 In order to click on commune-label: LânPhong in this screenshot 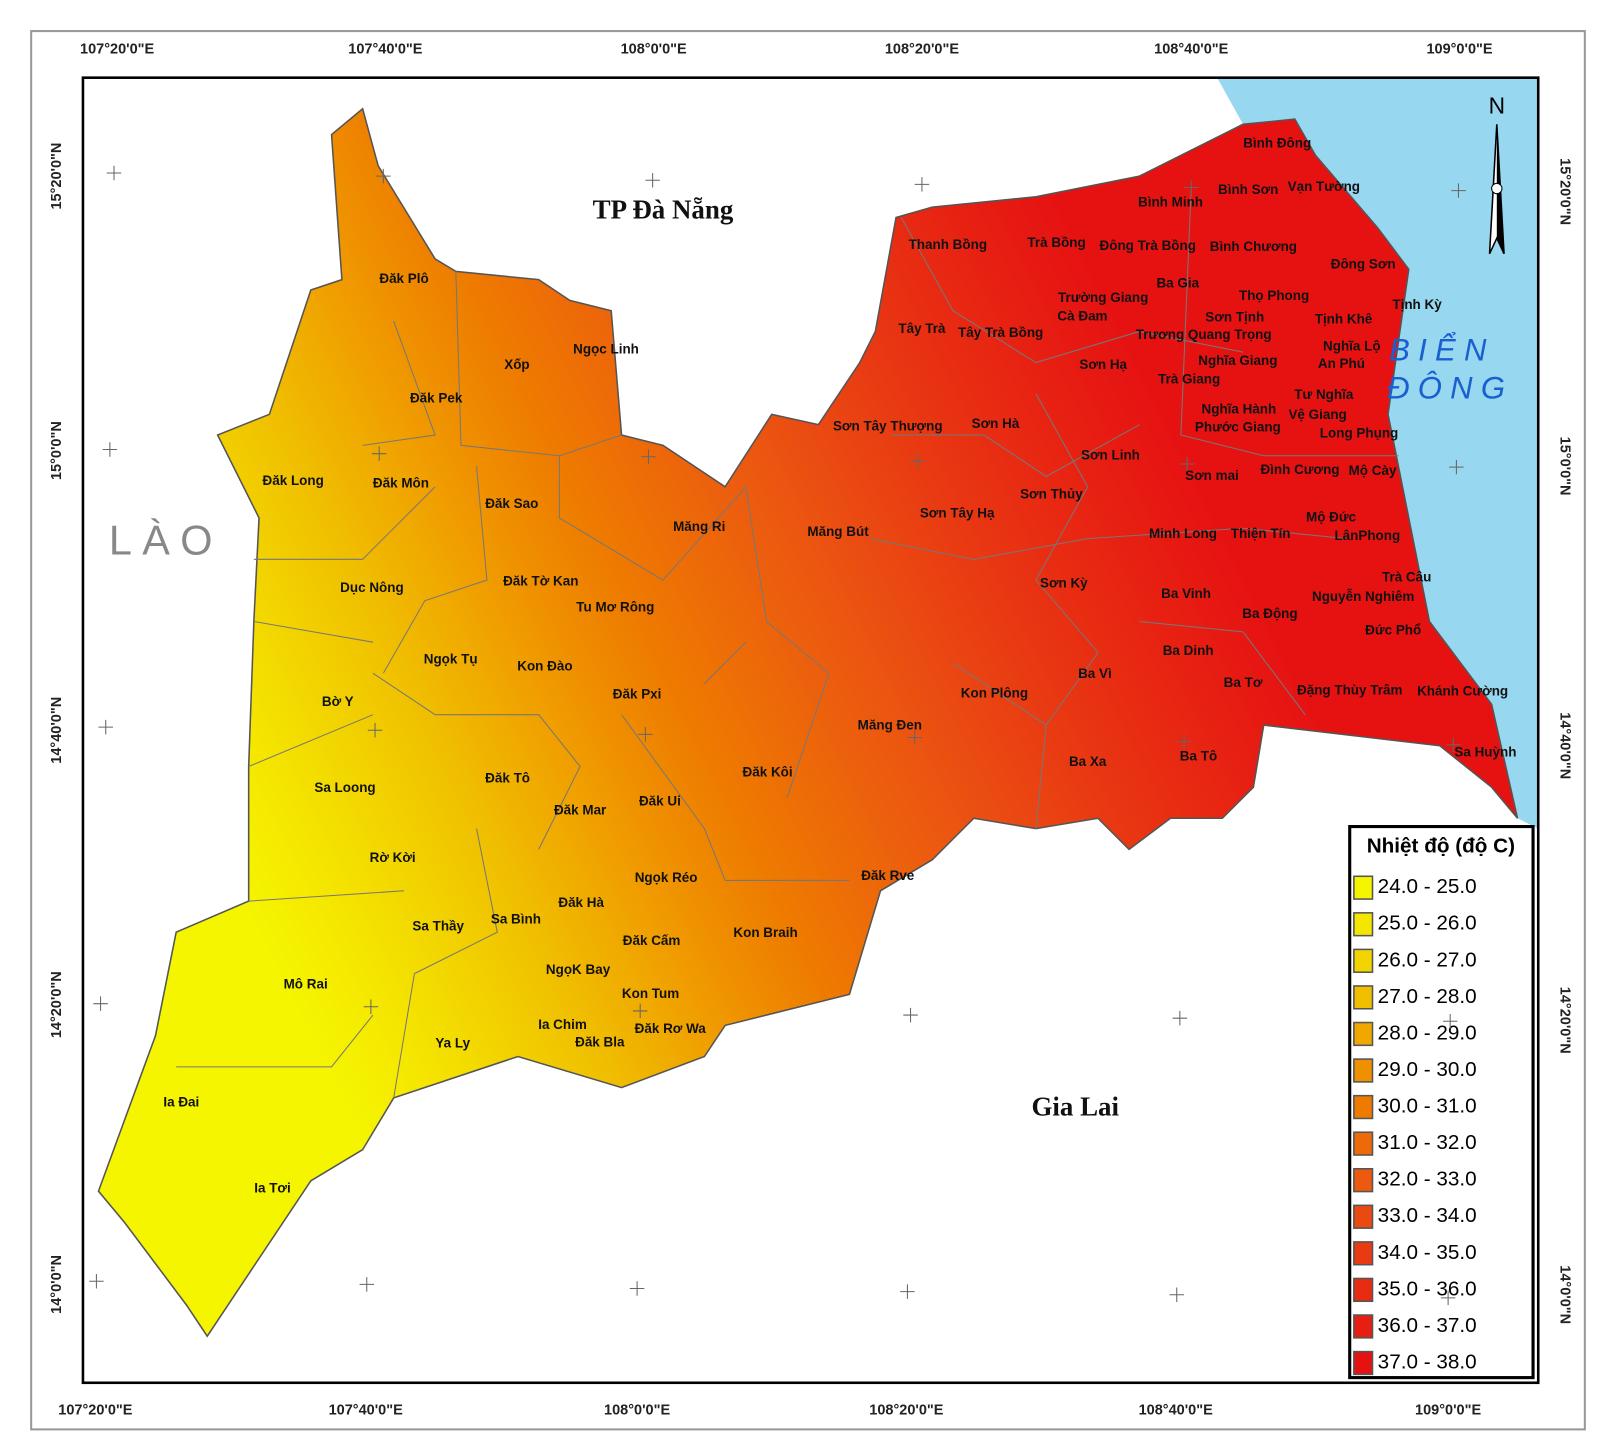, I will do `click(1367, 535)`.